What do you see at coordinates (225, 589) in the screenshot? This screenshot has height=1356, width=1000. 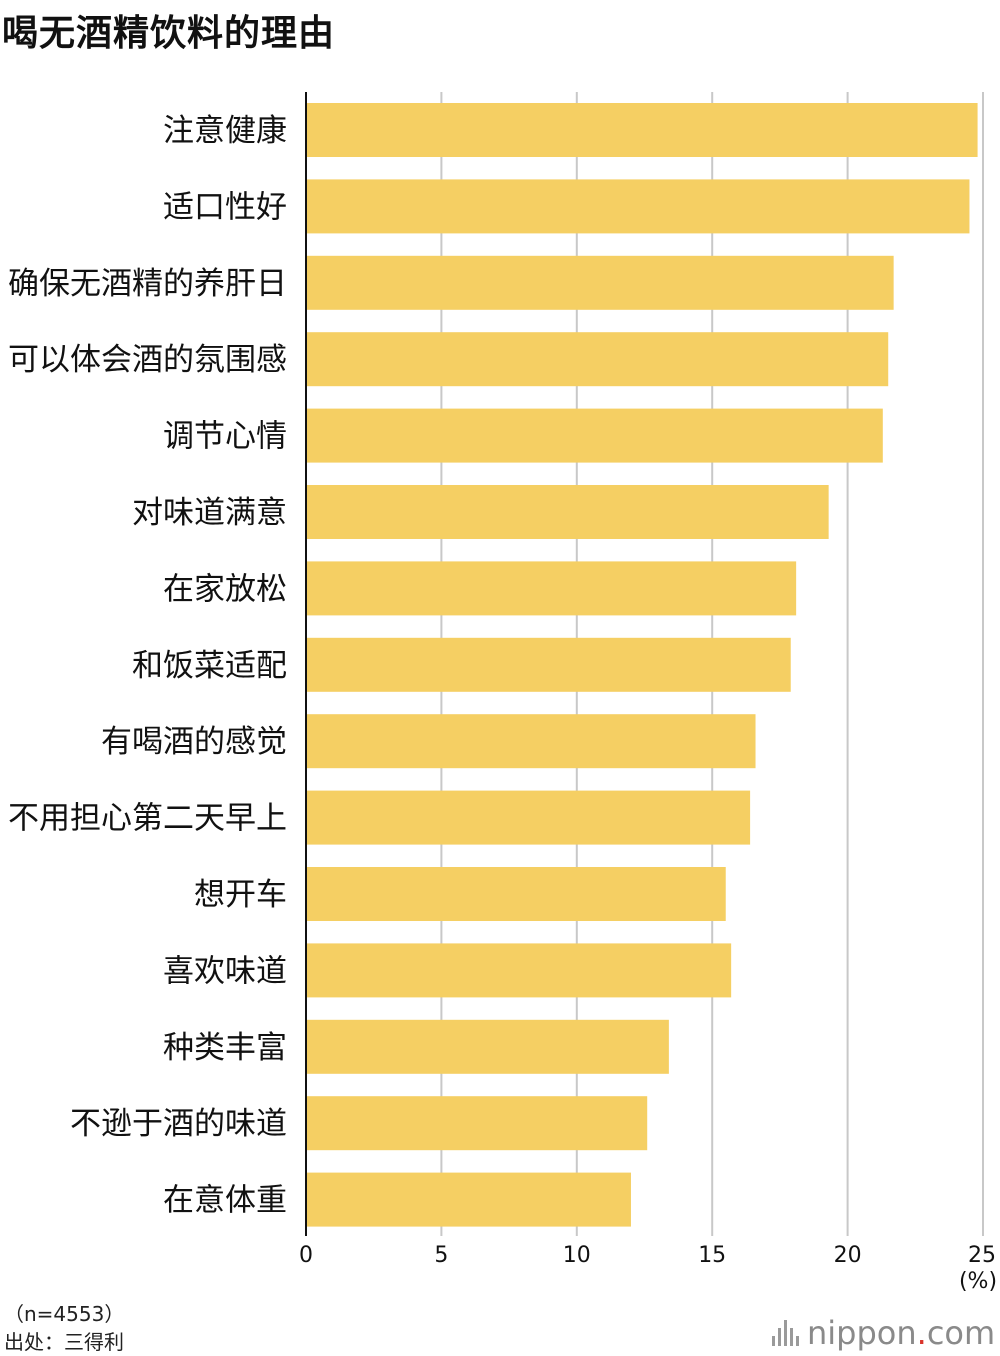 I see `category-label: 在家放松` at bounding box center [225, 589].